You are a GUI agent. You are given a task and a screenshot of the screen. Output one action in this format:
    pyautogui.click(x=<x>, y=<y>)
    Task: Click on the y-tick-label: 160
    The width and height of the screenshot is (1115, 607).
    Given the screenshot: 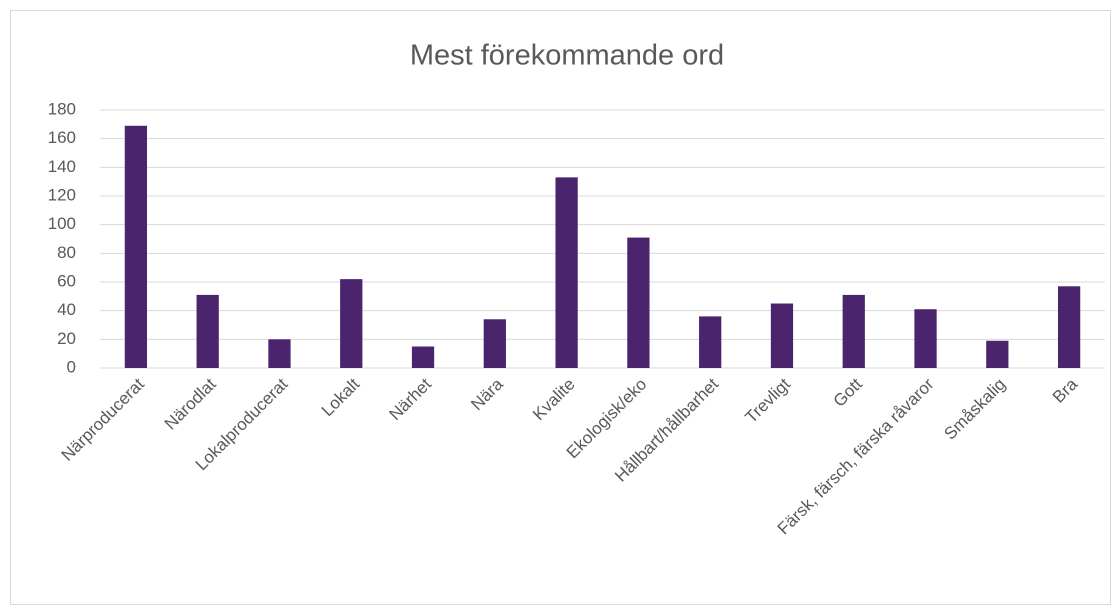 What is the action you would take?
    pyautogui.click(x=62, y=137)
    